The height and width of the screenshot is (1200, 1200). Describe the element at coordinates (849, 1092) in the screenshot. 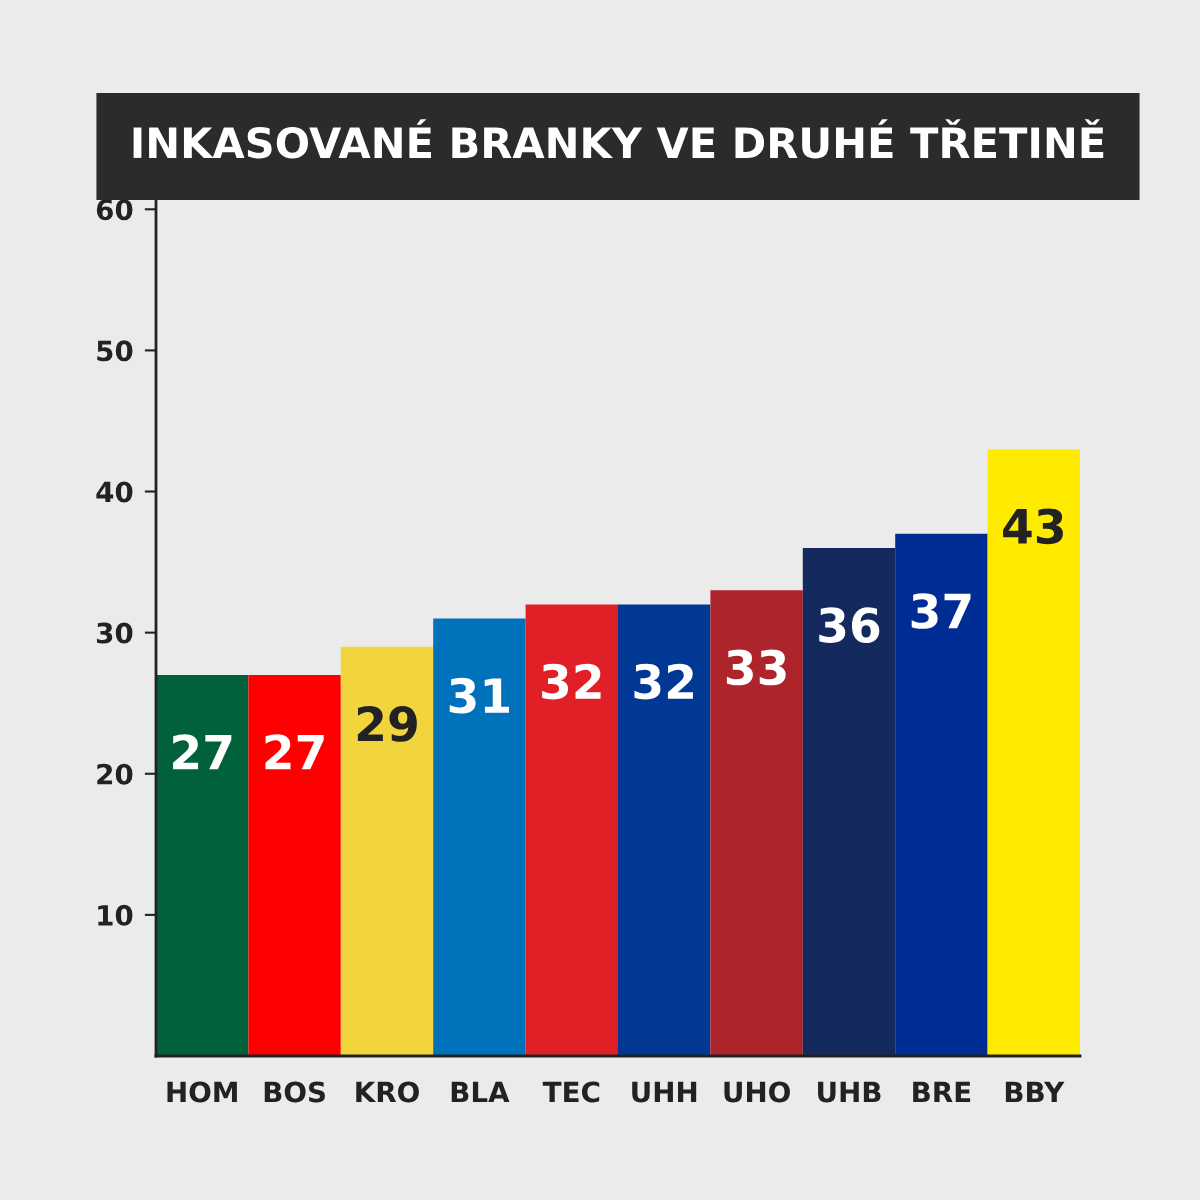

I see `x-tick-label: UHB` at that location.